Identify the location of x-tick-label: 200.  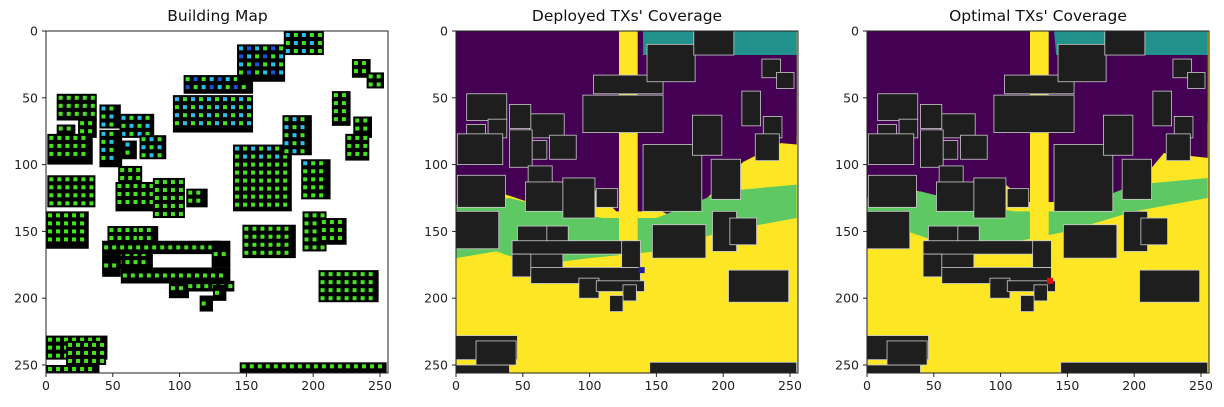
(313, 385).